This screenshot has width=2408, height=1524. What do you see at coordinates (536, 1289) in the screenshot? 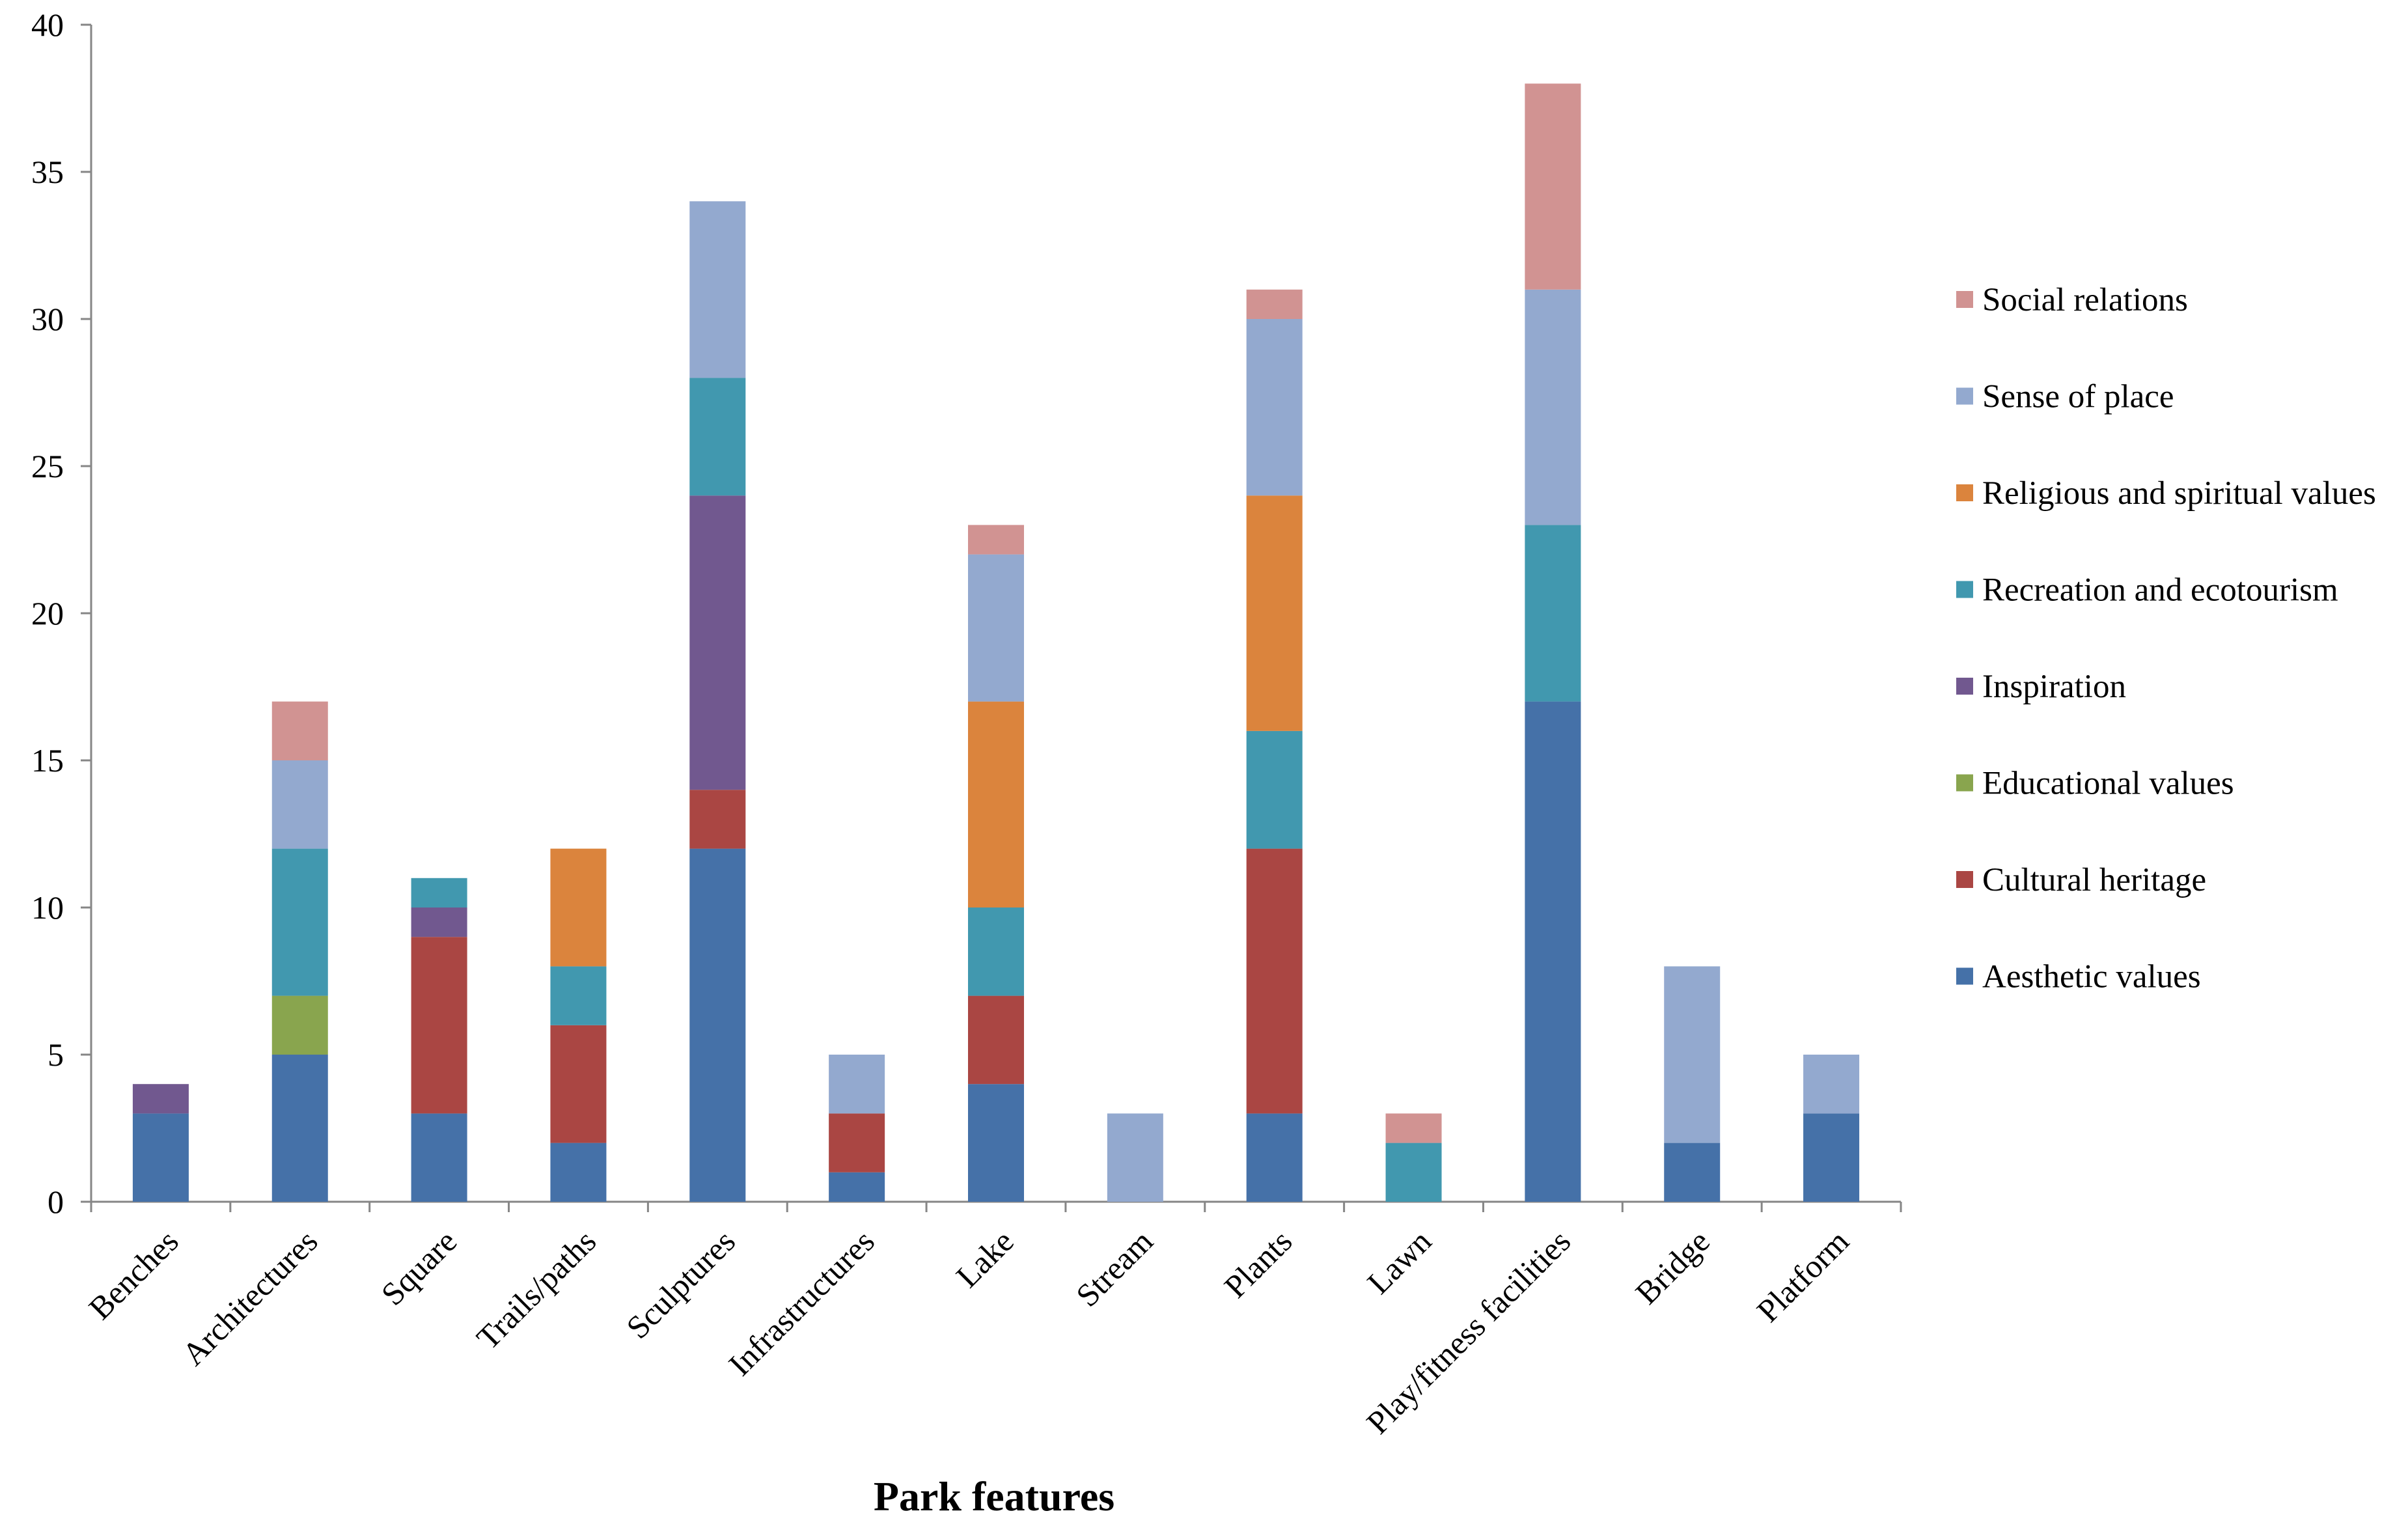
I see `x-tick-label-trails-paths: Trails/paths` at bounding box center [536, 1289].